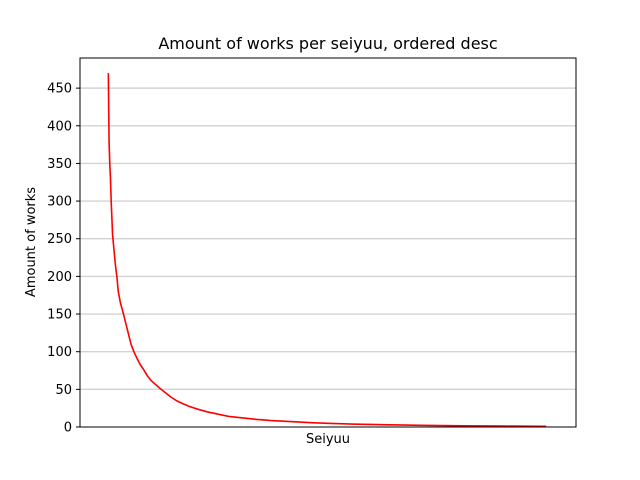 This screenshot has height=480, width=640. Describe the element at coordinates (59, 277) in the screenshot. I see `y-tick-label: 200` at that location.